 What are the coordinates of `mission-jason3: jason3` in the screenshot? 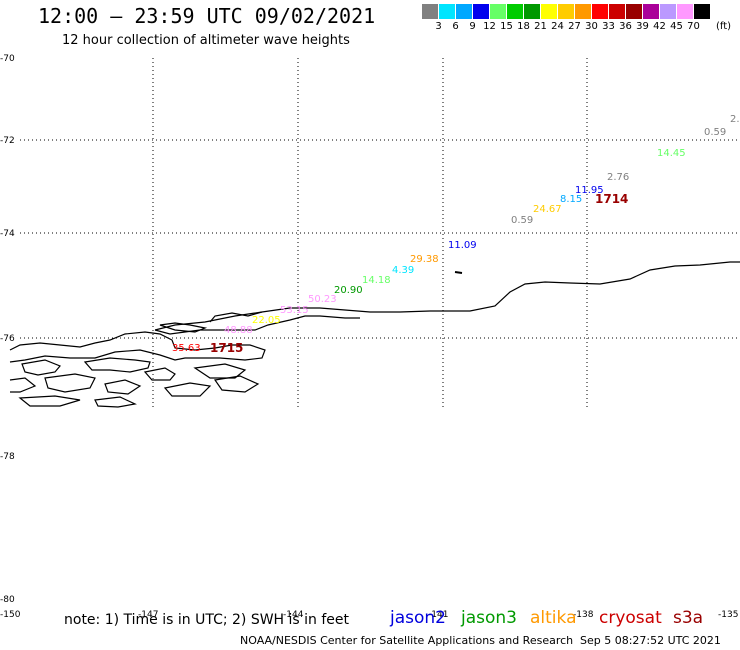 It's located at (489, 618).